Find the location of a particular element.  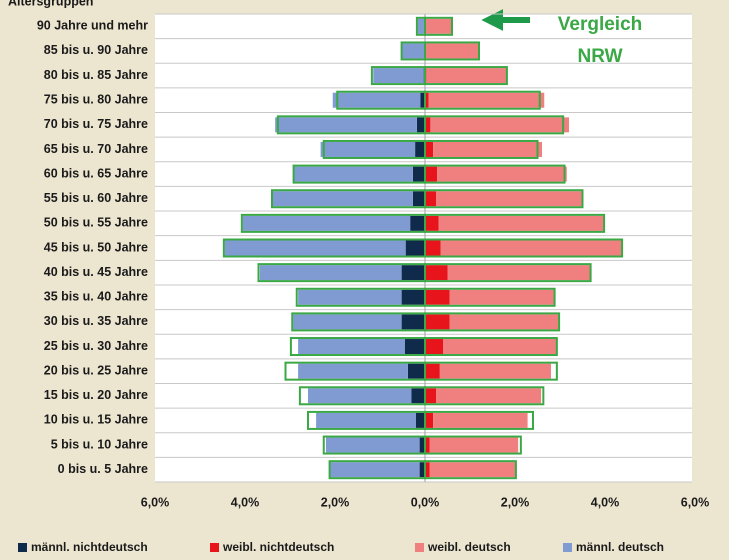

x-tick-label: 0,0% is located at coordinates (425, 502).